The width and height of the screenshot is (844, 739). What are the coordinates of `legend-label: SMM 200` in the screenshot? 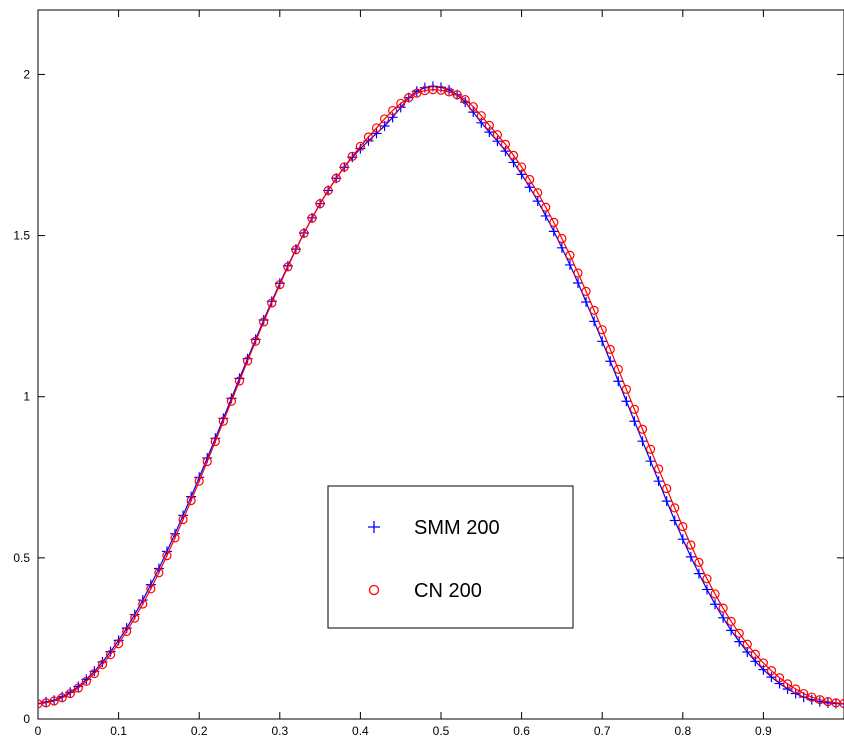 It's located at (457, 528).